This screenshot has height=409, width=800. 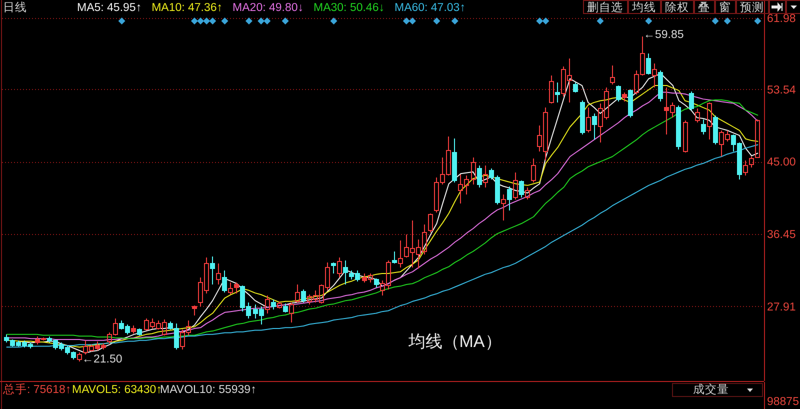 I want to click on text: MA5: 45.95↑, so click(x=109, y=8).